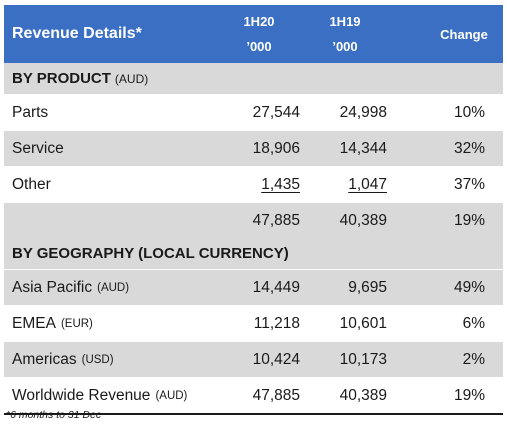  What do you see at coordinates (469, 220) in the screenshot?
I see `total-change: 19%` at bounding box center [469, 220].